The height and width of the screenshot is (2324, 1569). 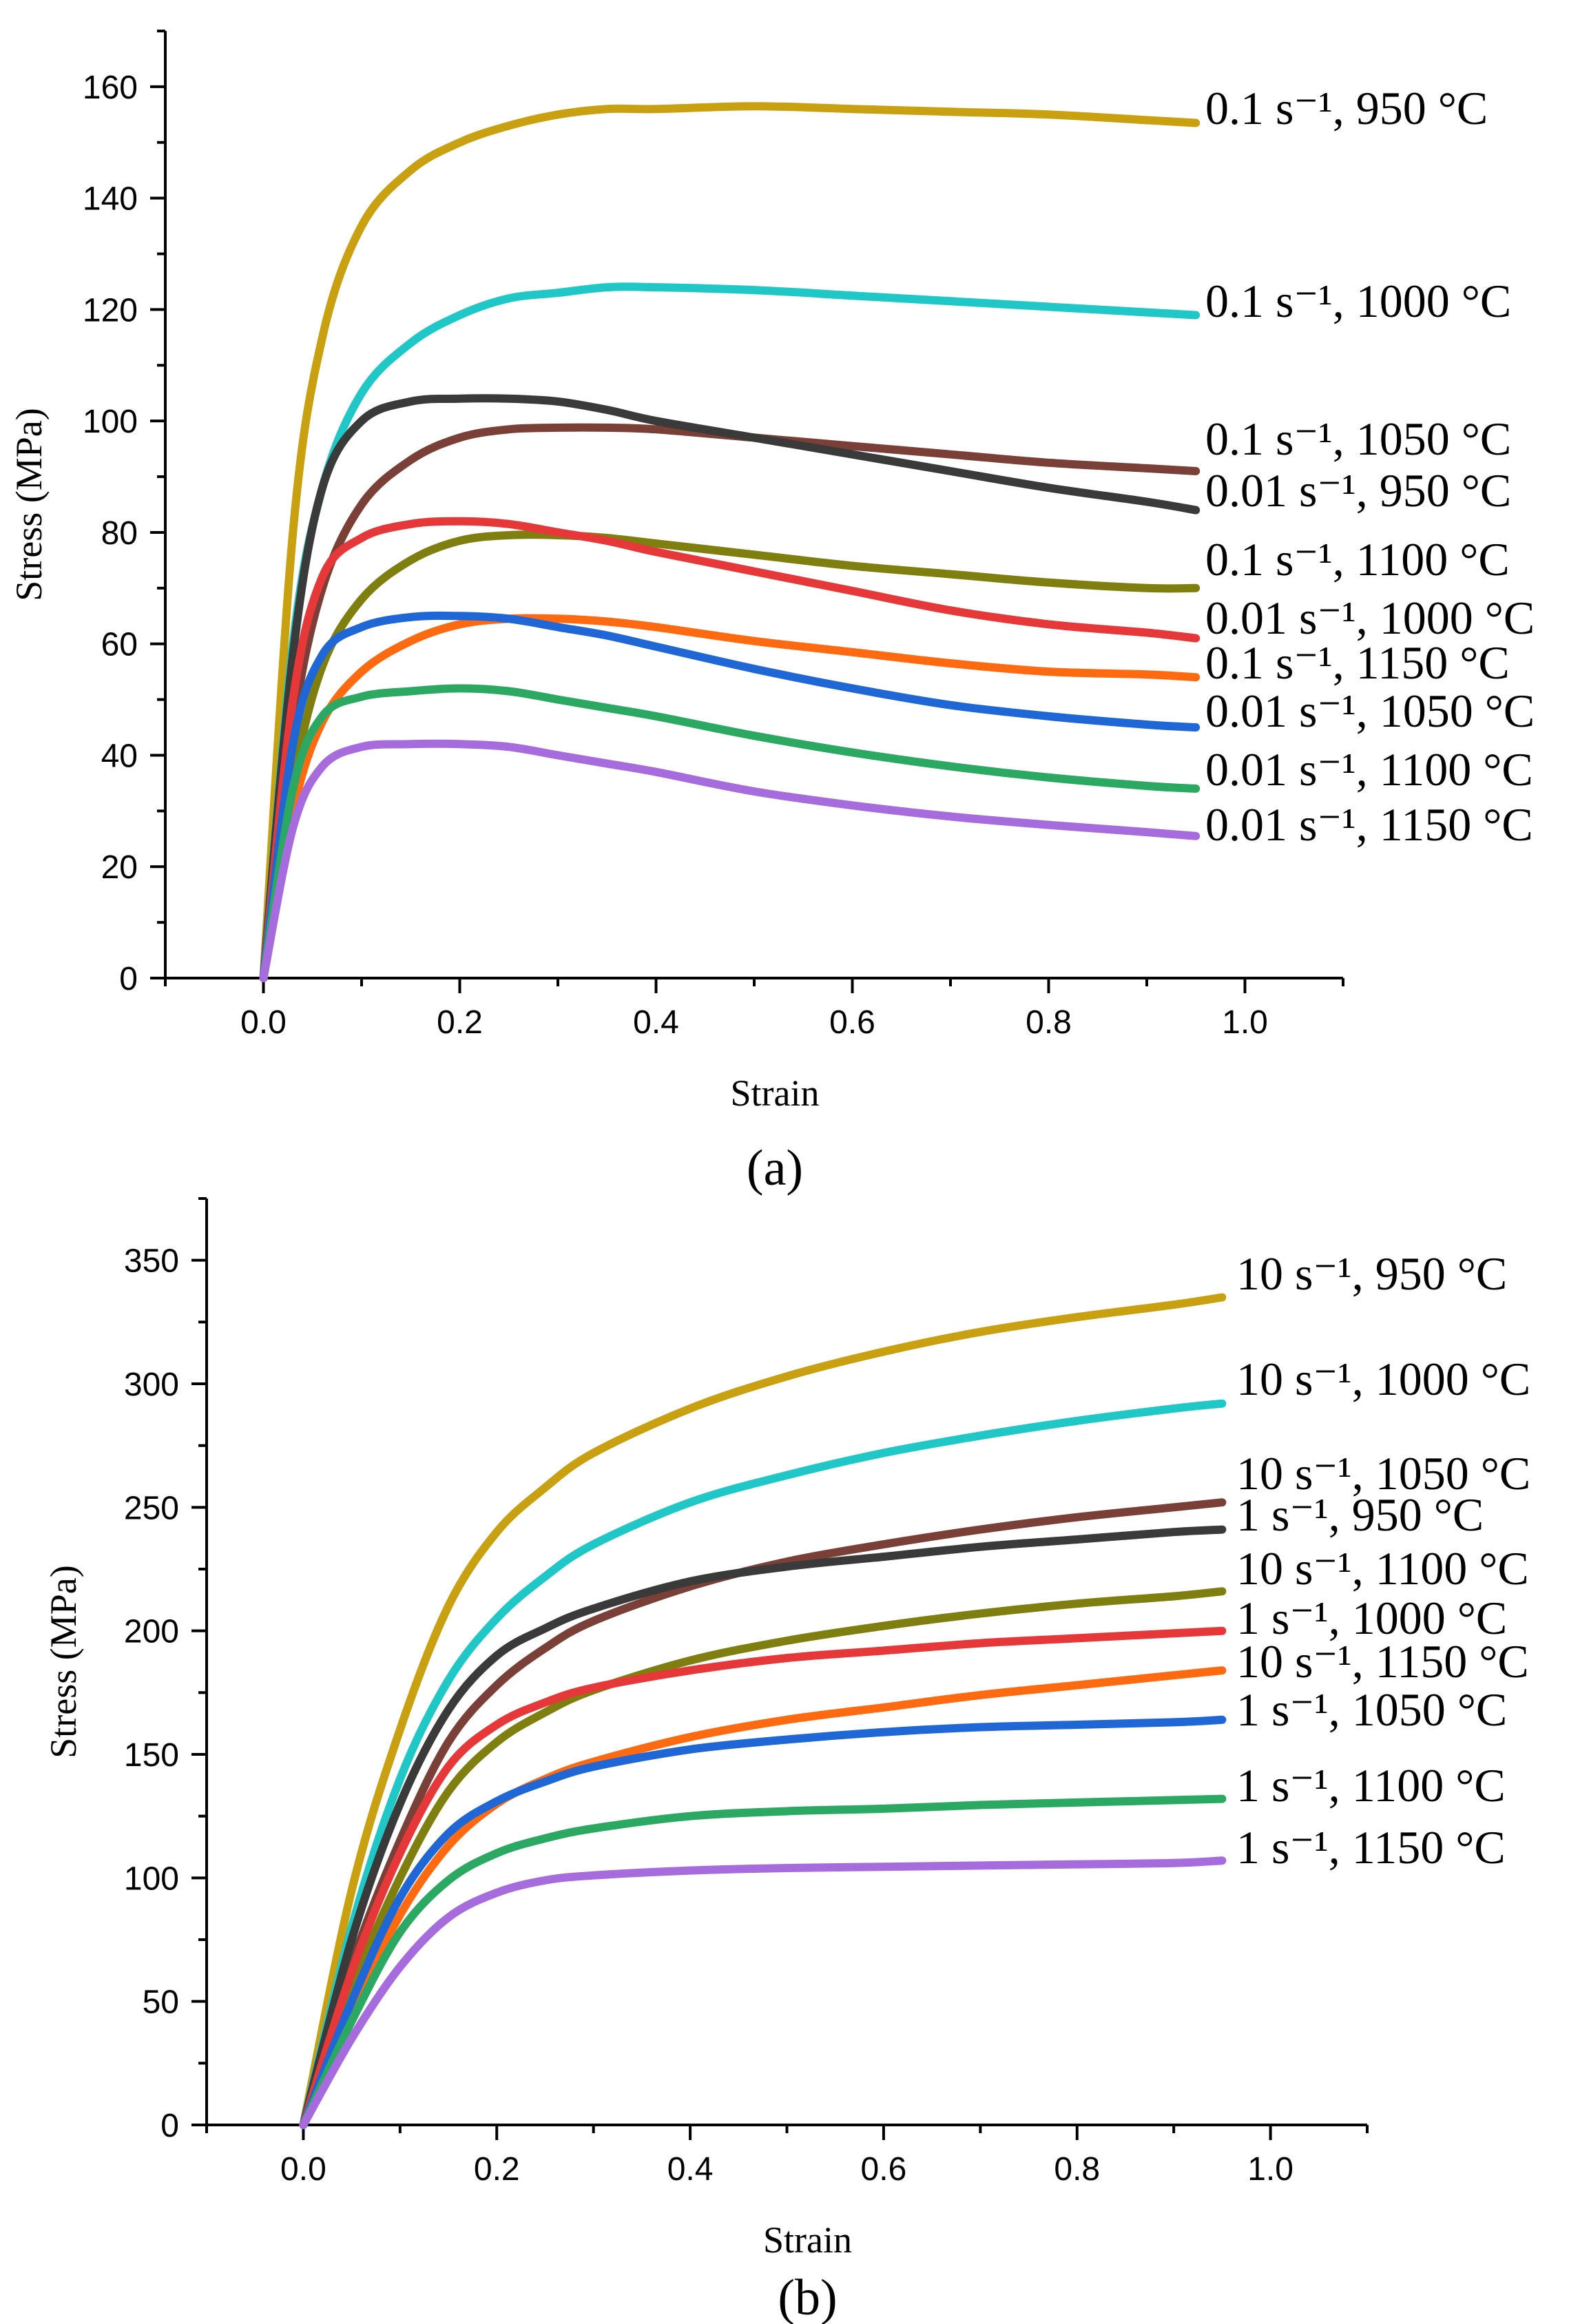 What do you see at coordinates (1383, 1379) in the screenshot?
I see `series-label: 10 s⁻¹, 1000 °C` at bounding box center [1383, 1379].